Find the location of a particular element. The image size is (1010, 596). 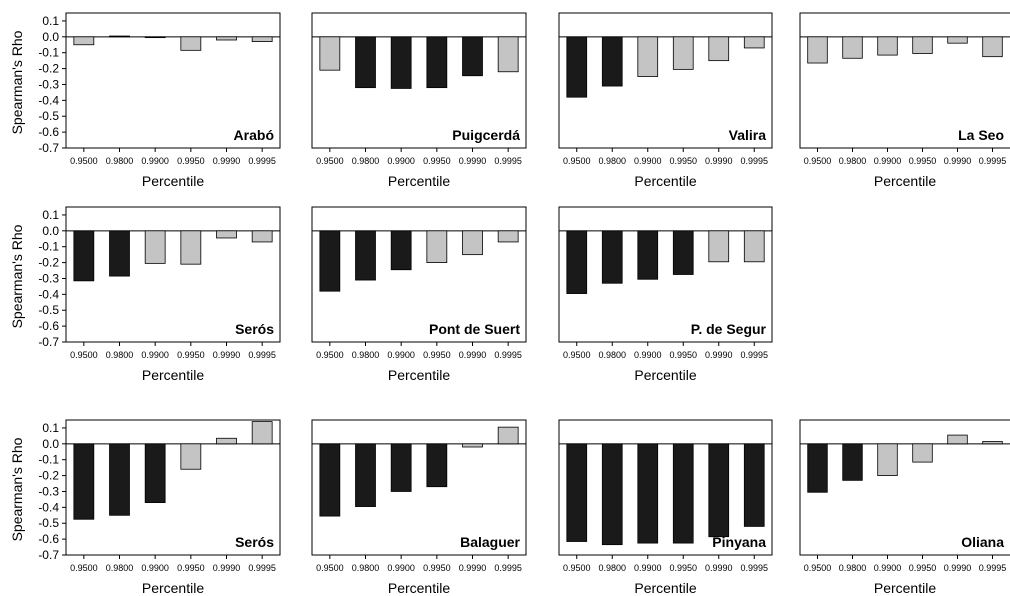

panel-title: Pinyana is located at coordinates (739, 542).